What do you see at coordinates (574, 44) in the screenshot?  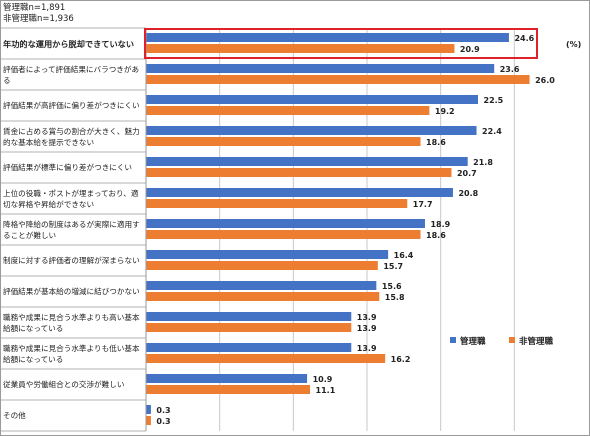 I see `unit-label: (%)` at bounding box center [574, 44].